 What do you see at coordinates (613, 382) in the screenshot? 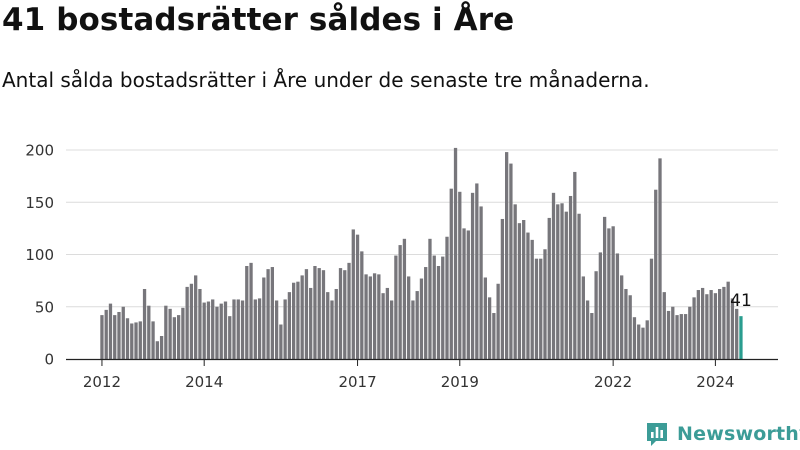
I see `x-tick-label: 2022` at bounding box center [613, 382].